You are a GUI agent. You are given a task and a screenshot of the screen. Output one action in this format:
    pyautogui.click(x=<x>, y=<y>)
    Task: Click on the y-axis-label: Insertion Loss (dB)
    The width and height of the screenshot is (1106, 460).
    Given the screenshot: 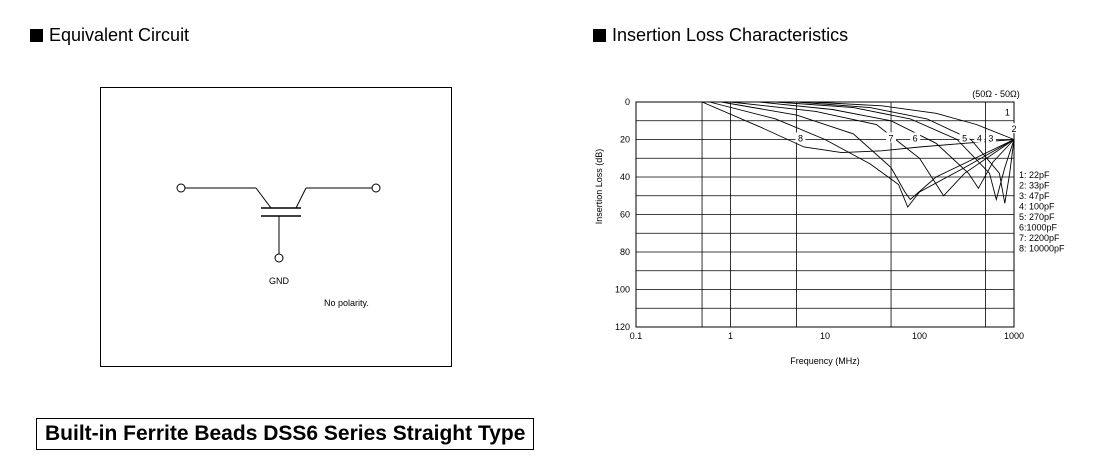 What is the action you would take?
    pyautogui.click(x=599, y=187)
    